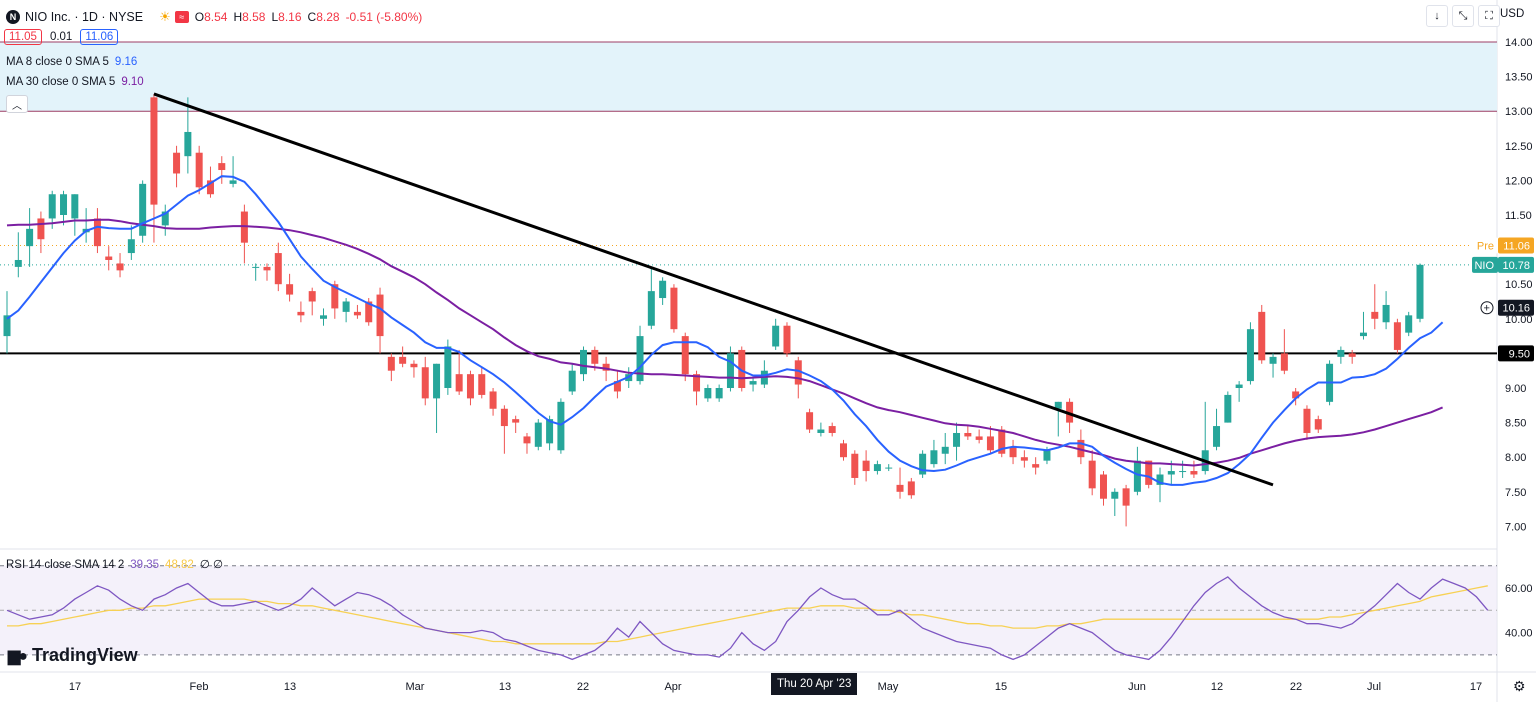  I want to click on x-tick-label: May, so click(888, 687).